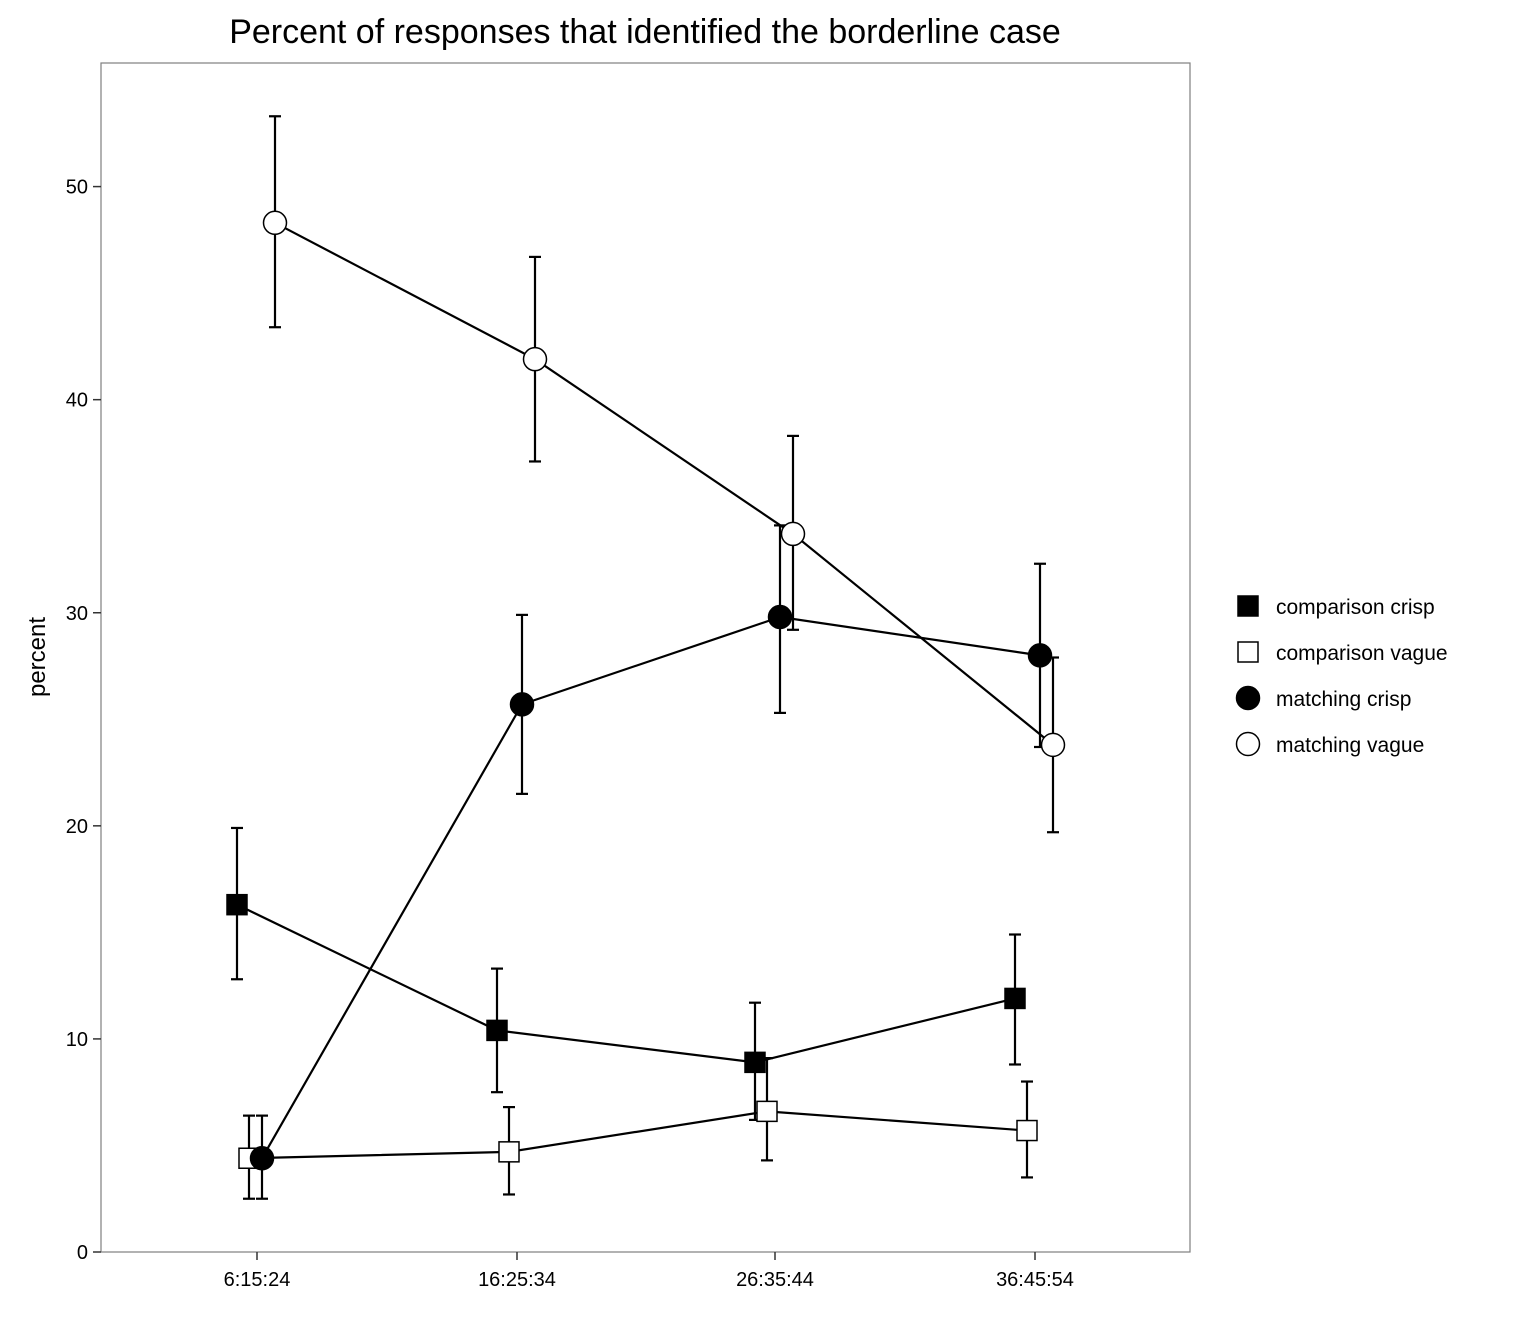 The image size is (1536, 1344). Describe the element at coordinates (77, 827) in the screenshot. I see `y-tick-label: 20` at that location.